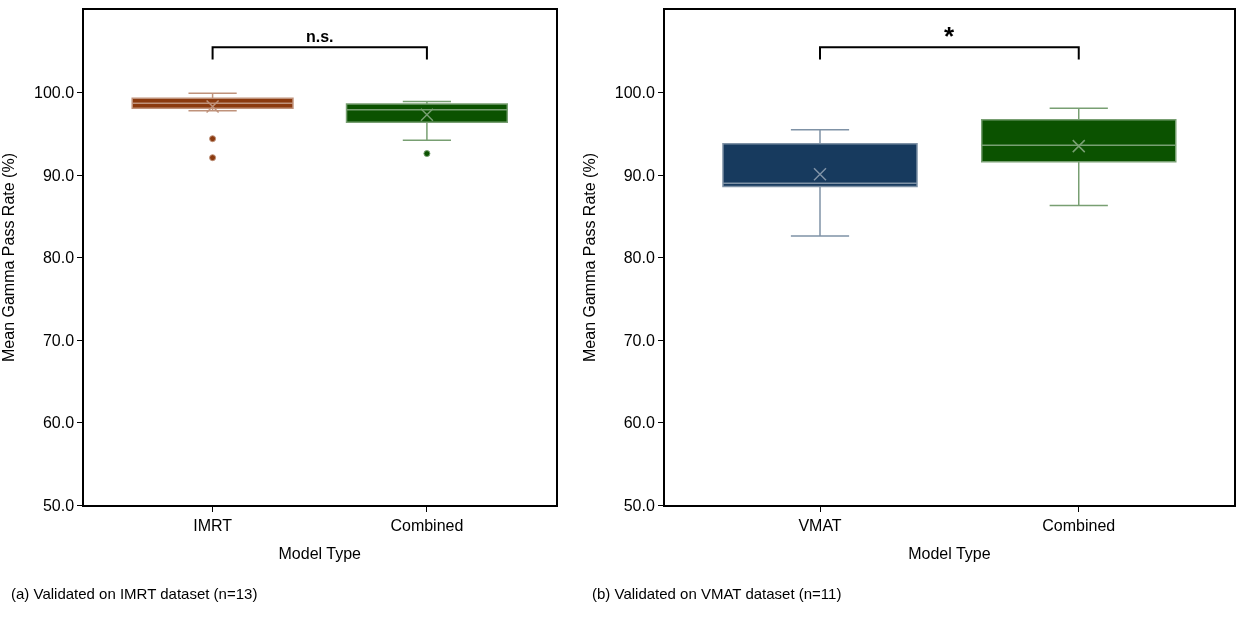  What do you see at coordinates (320, 36) in the screenshot?
I see `annotation: n.s.` at bounding box center [320, 36].